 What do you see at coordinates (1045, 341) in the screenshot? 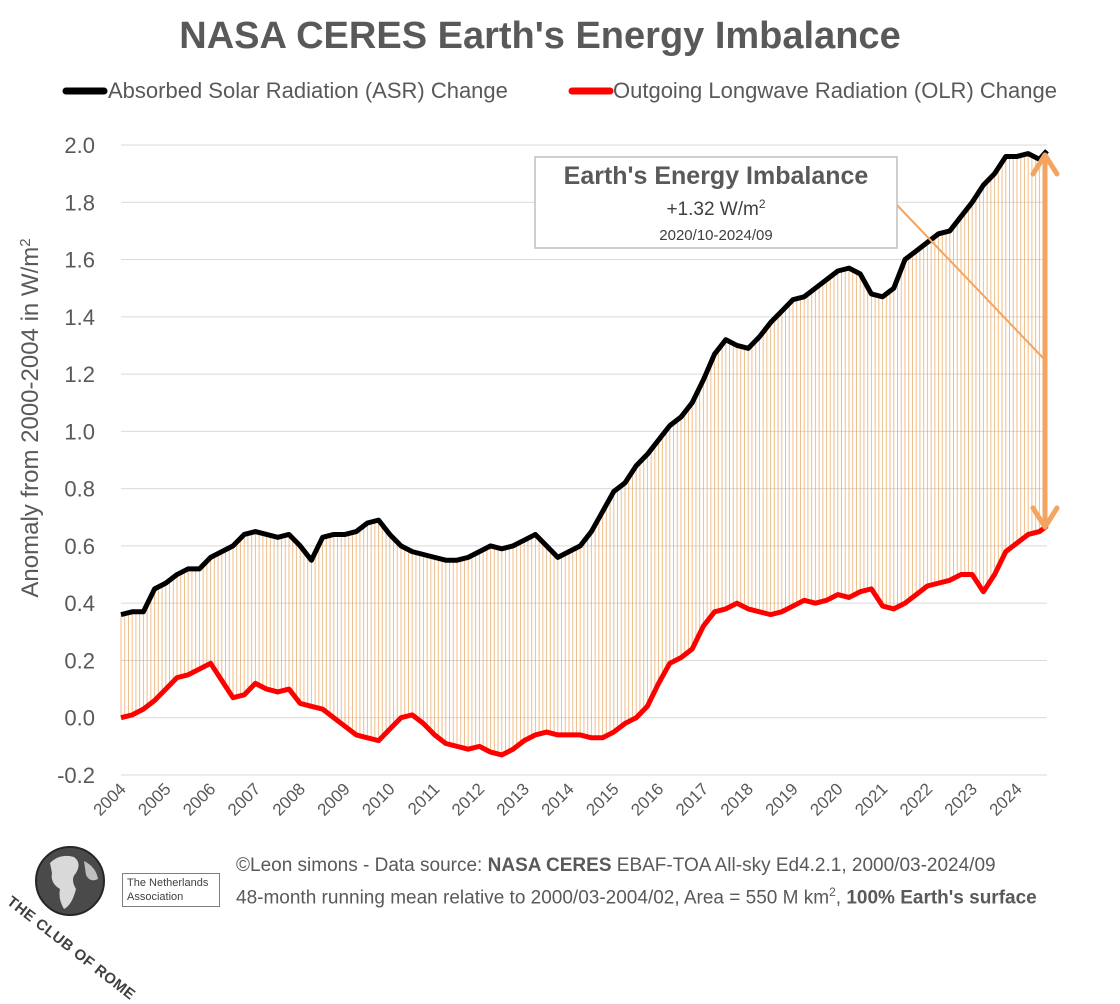
I see `imbalance-arrow` at bounding box center [1045, 341].